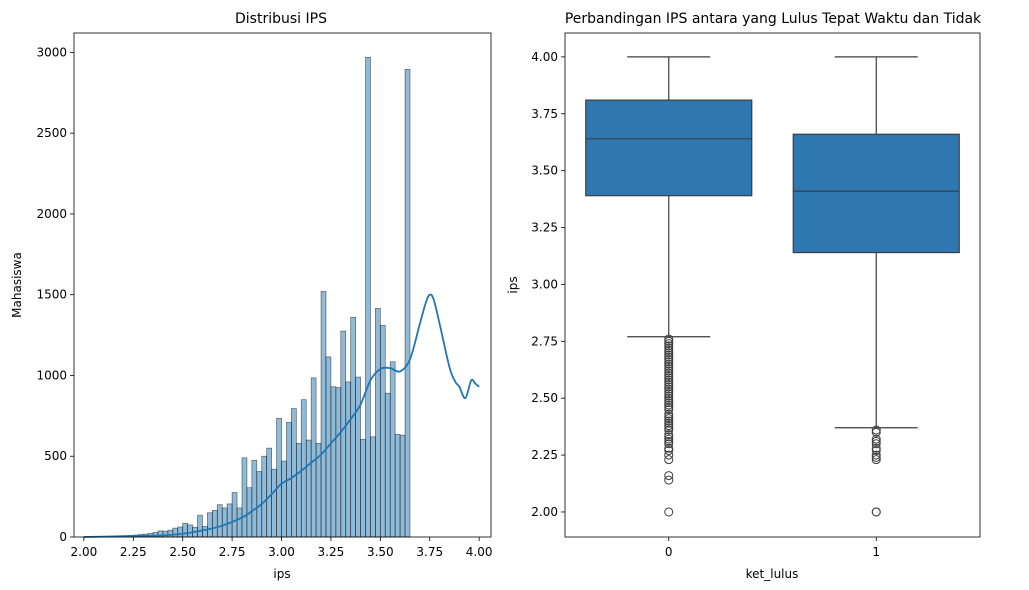  I want to click on boxplot-y-ticks: 2.00 2.25 2.50 2.75 3.00 3.25 3.50 3.75 4.00, so click(548, 284).